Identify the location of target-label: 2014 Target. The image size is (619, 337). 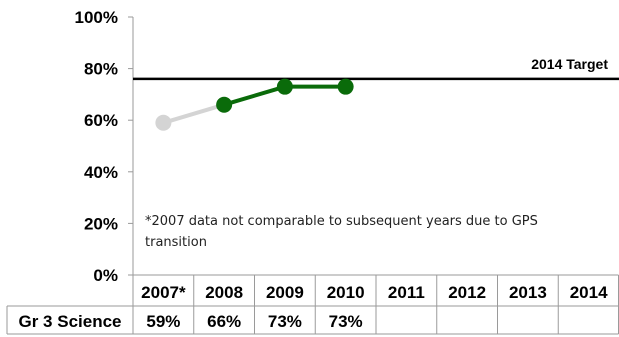
(569, 64).